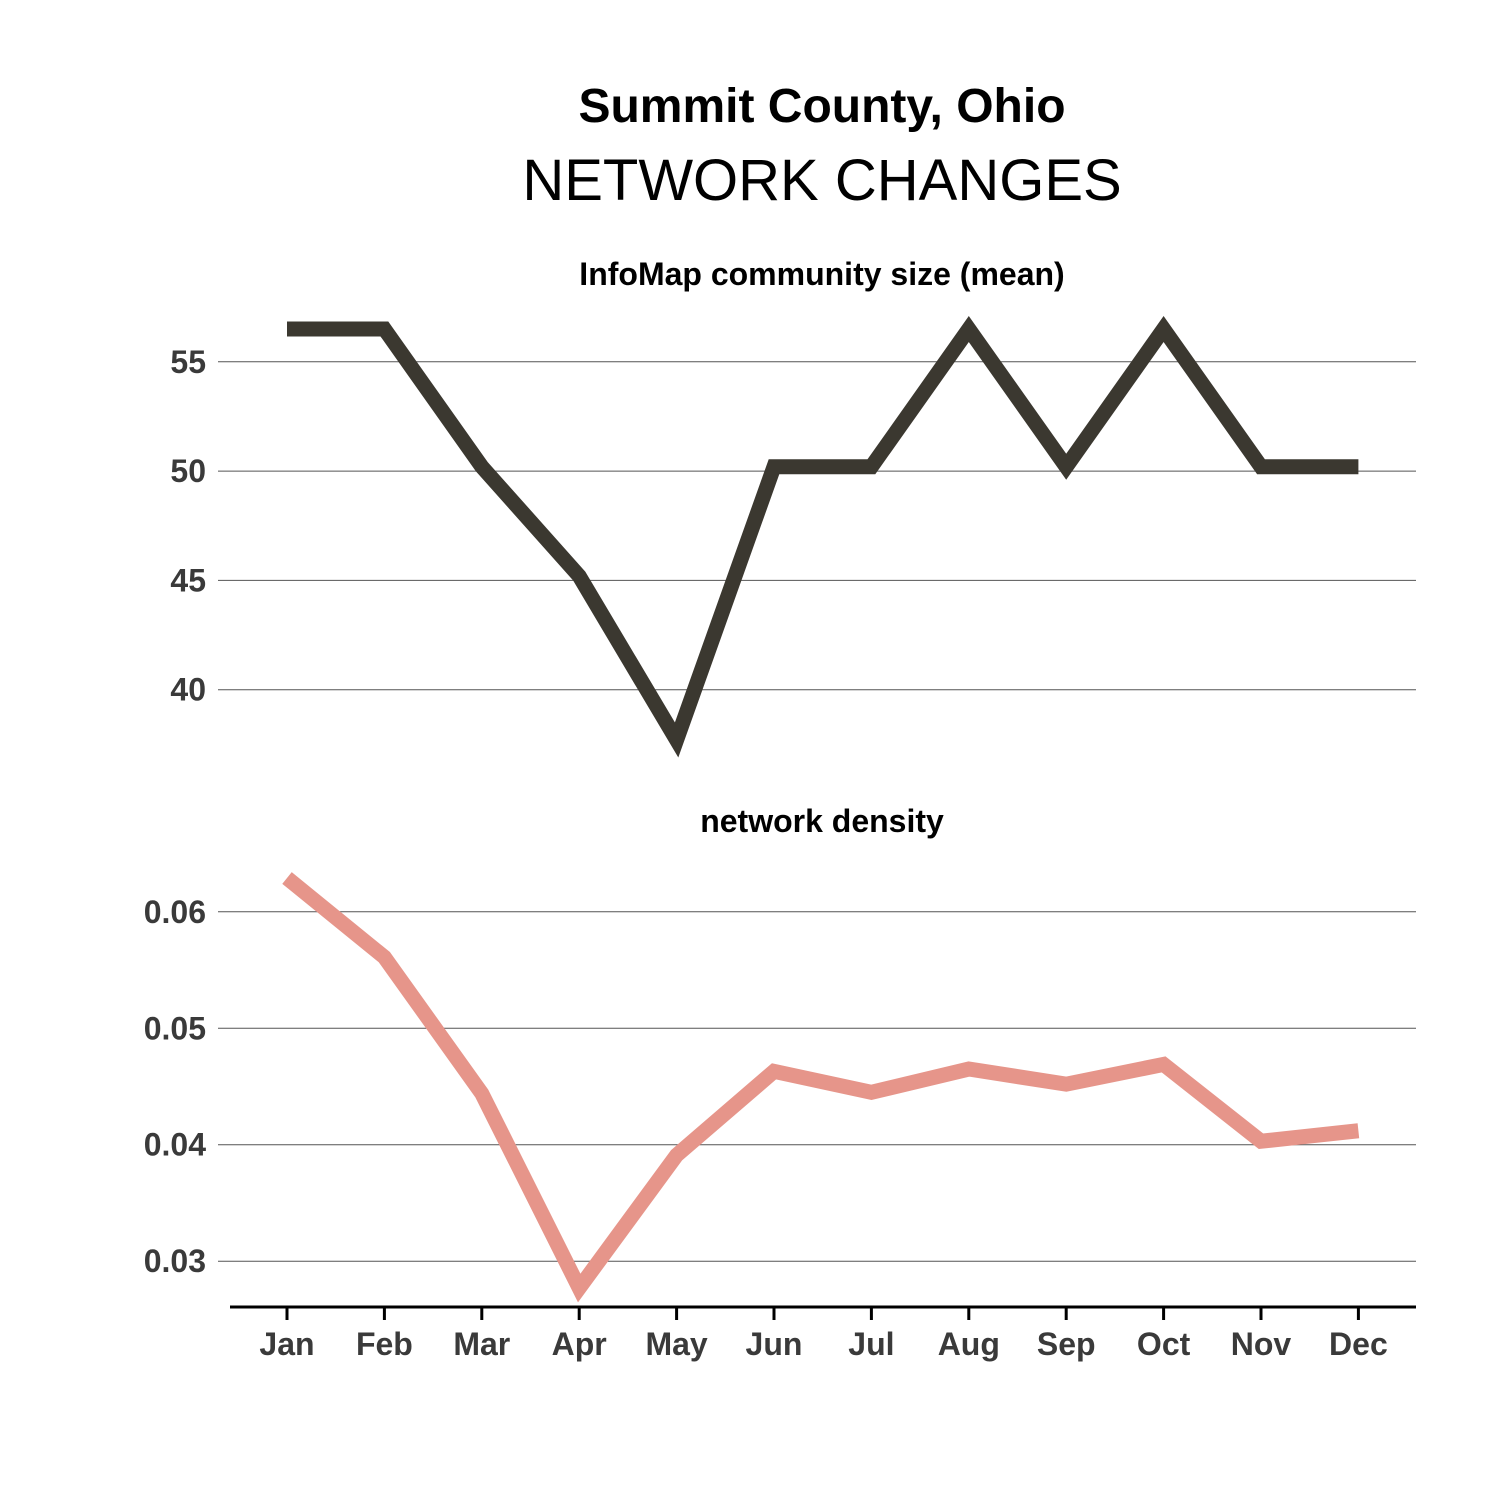  Describe the element at coordinates (481, 1344) in the screenshot. I see `x-tick-label: Mar` at that location.